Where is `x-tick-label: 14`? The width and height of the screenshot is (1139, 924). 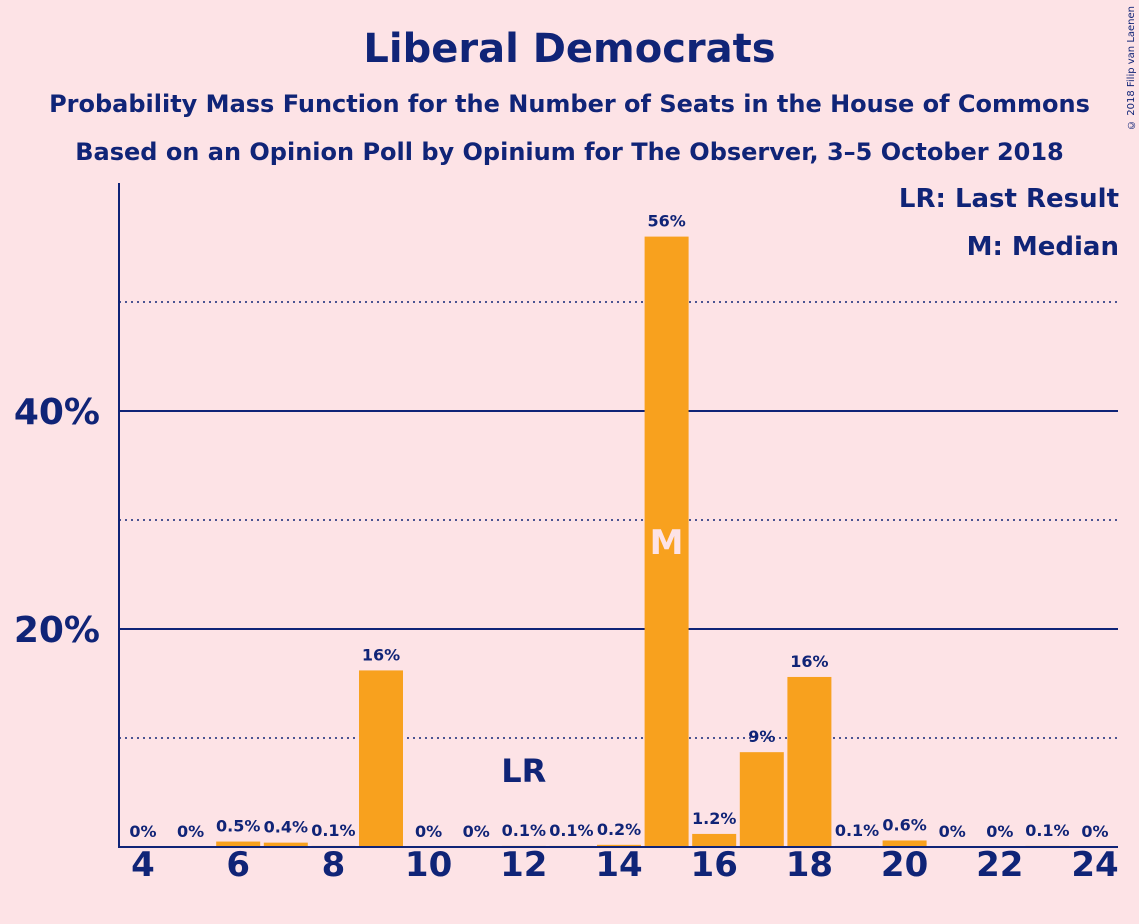
x-tick-label: 14 is located at coordinates (618, 865).